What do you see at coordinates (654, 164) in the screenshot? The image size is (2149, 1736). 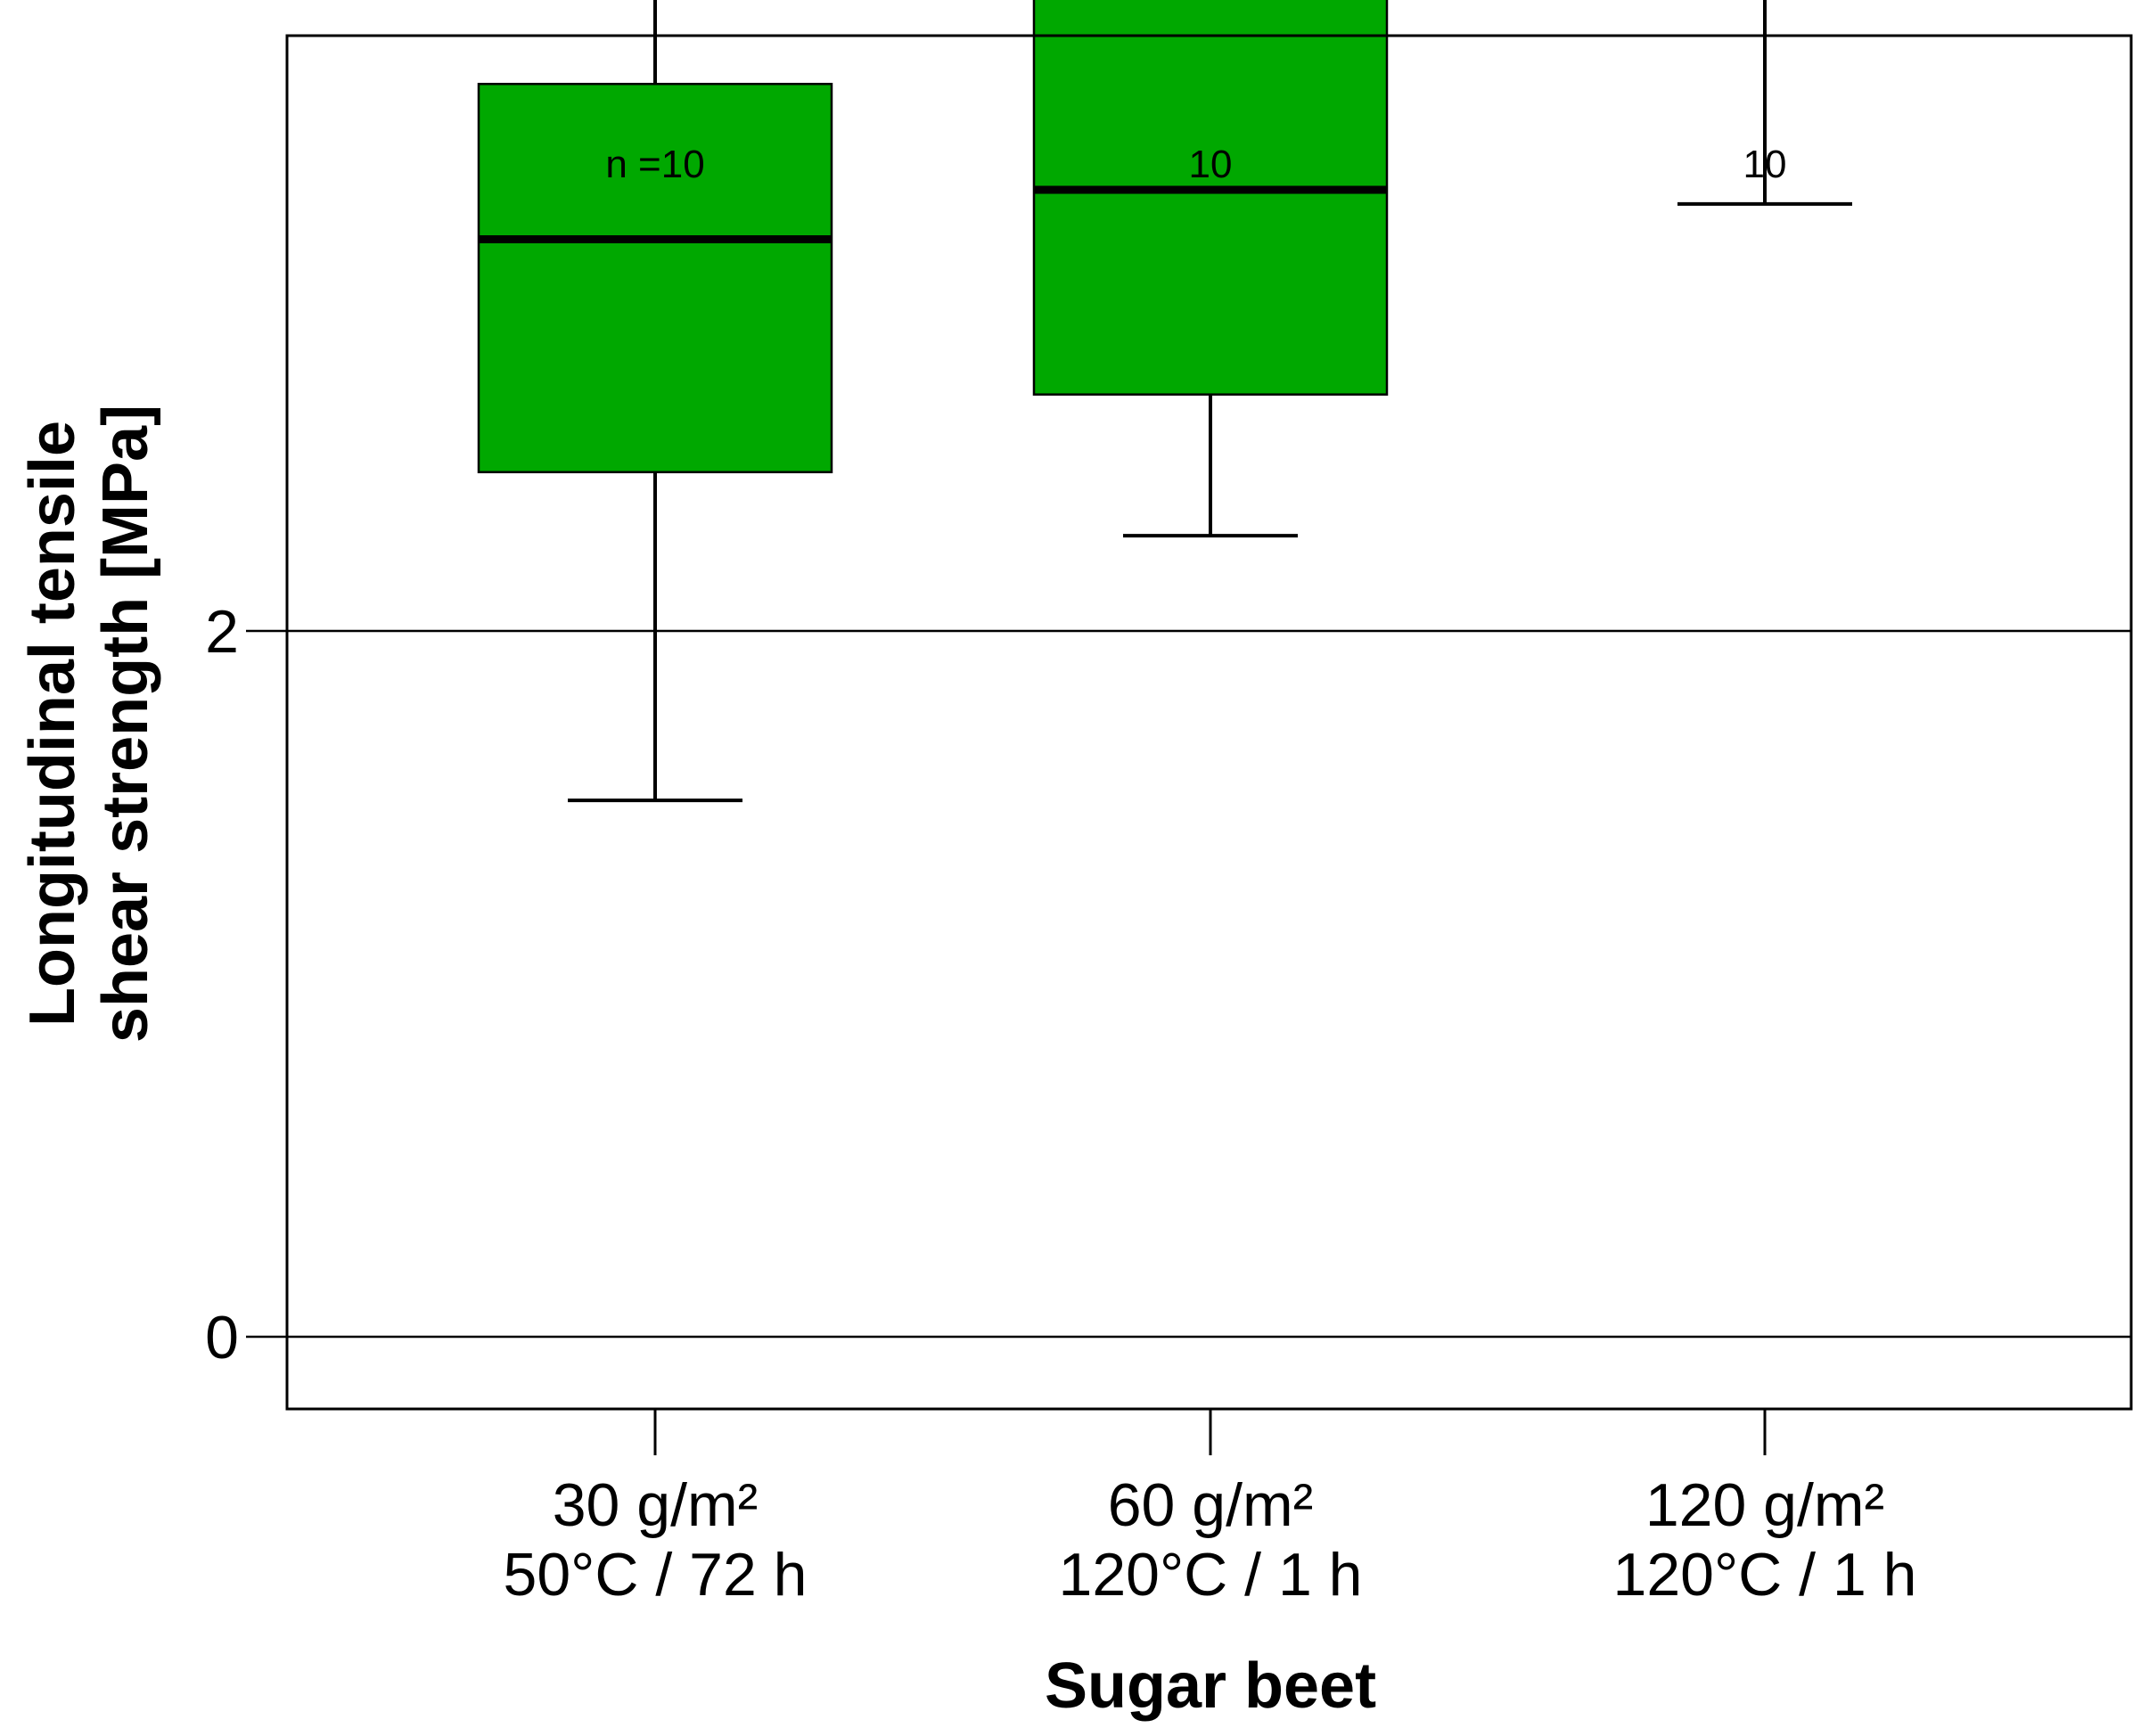 I see `n-label-1: n =10` at bounding box center [654, 164].